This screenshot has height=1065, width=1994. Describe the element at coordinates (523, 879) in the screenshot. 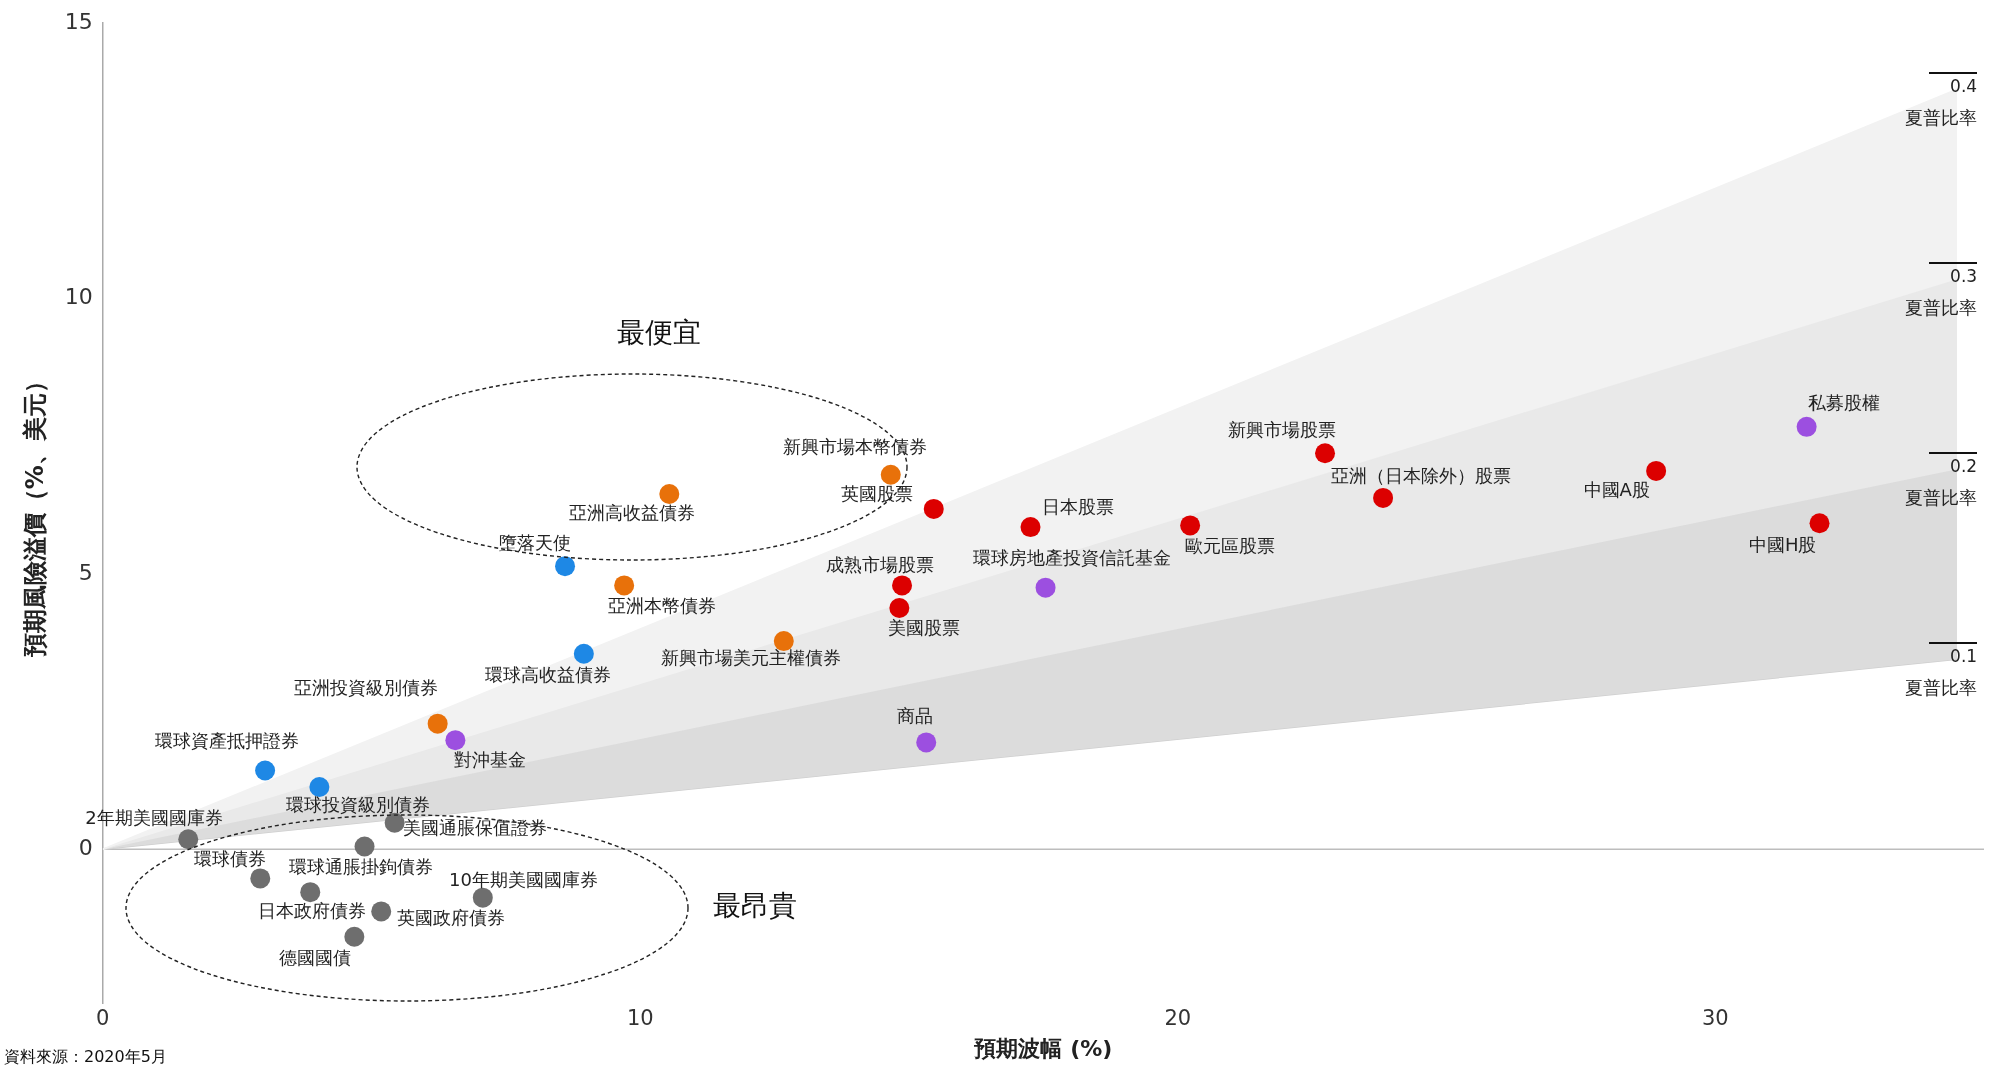

I see `series-label: 10年期美國國庫券` at that location.